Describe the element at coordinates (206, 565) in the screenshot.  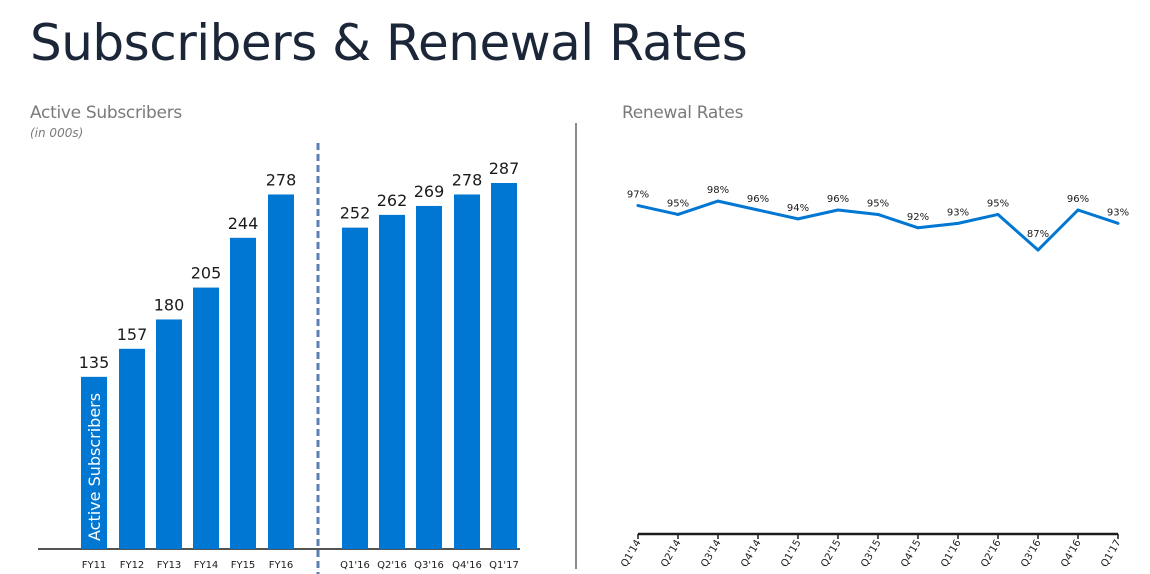
I see `x-tick-label: FY14` at that location.